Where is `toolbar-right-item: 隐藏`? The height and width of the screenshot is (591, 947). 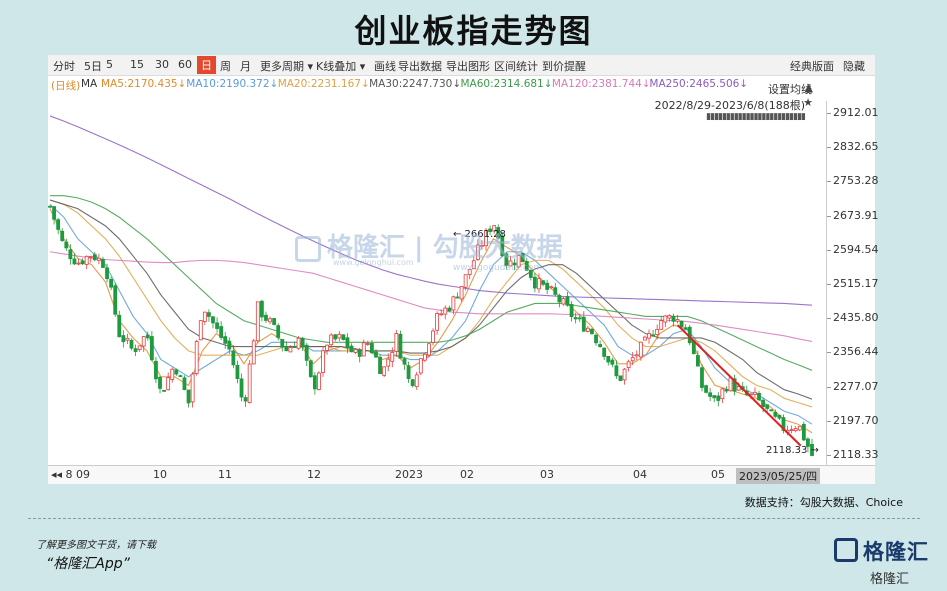
toolbar-right-item: 隐藏 is located at coordinates (854, 66).